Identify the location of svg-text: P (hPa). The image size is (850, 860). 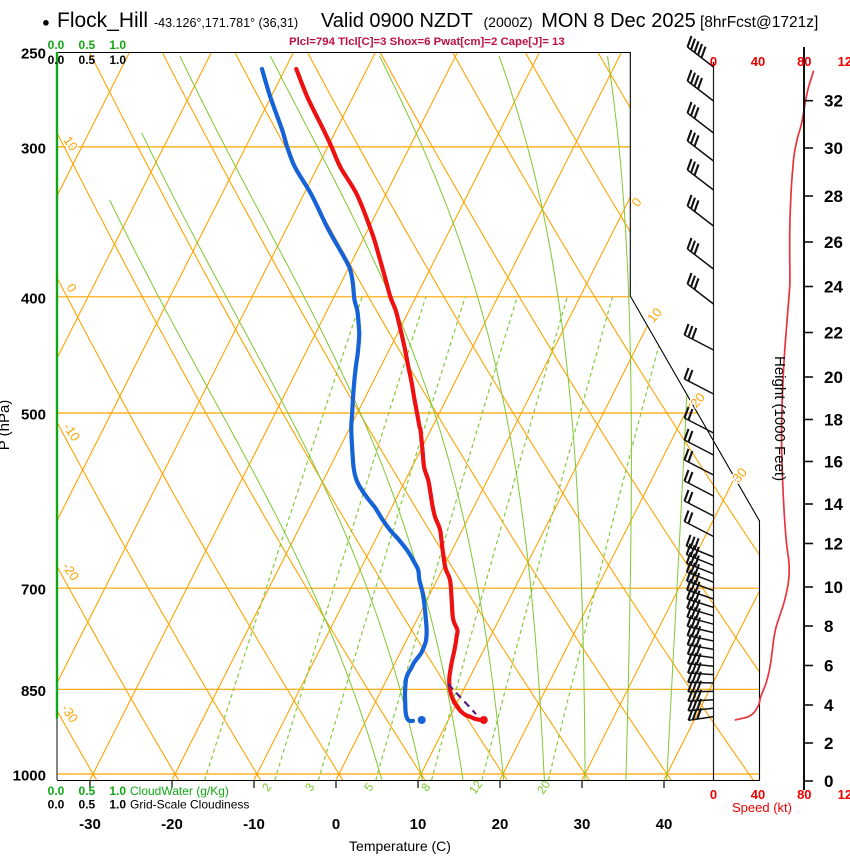
(6, 425).